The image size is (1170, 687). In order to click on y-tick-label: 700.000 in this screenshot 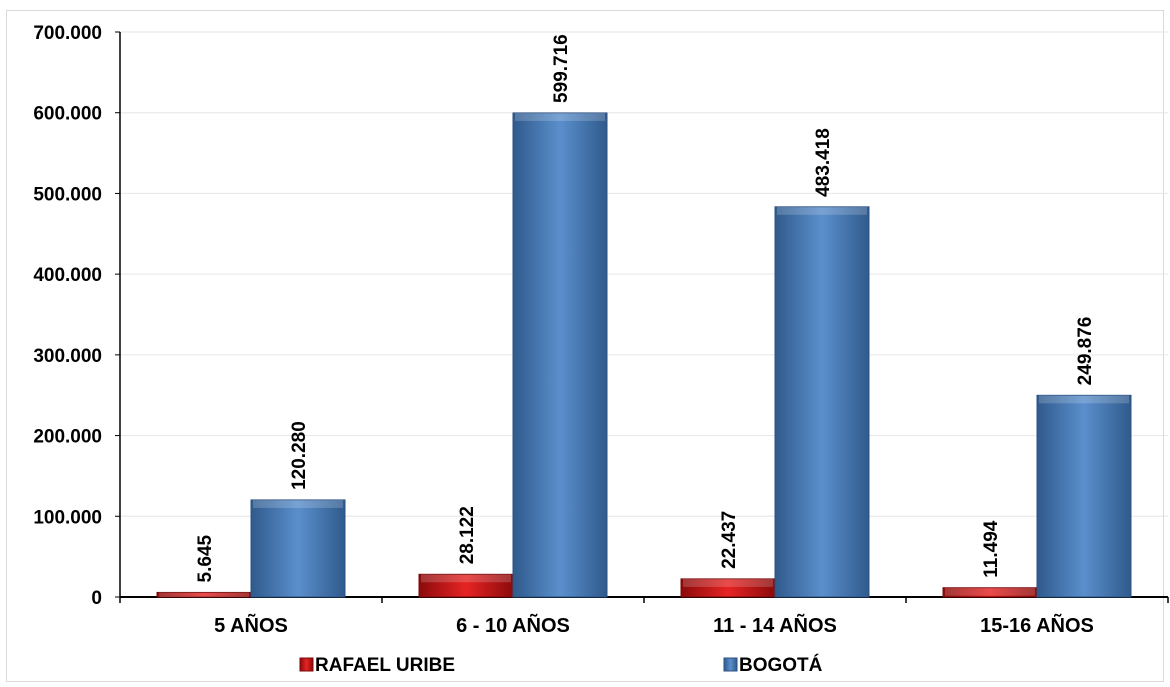, I will do `click(67, 33)`.